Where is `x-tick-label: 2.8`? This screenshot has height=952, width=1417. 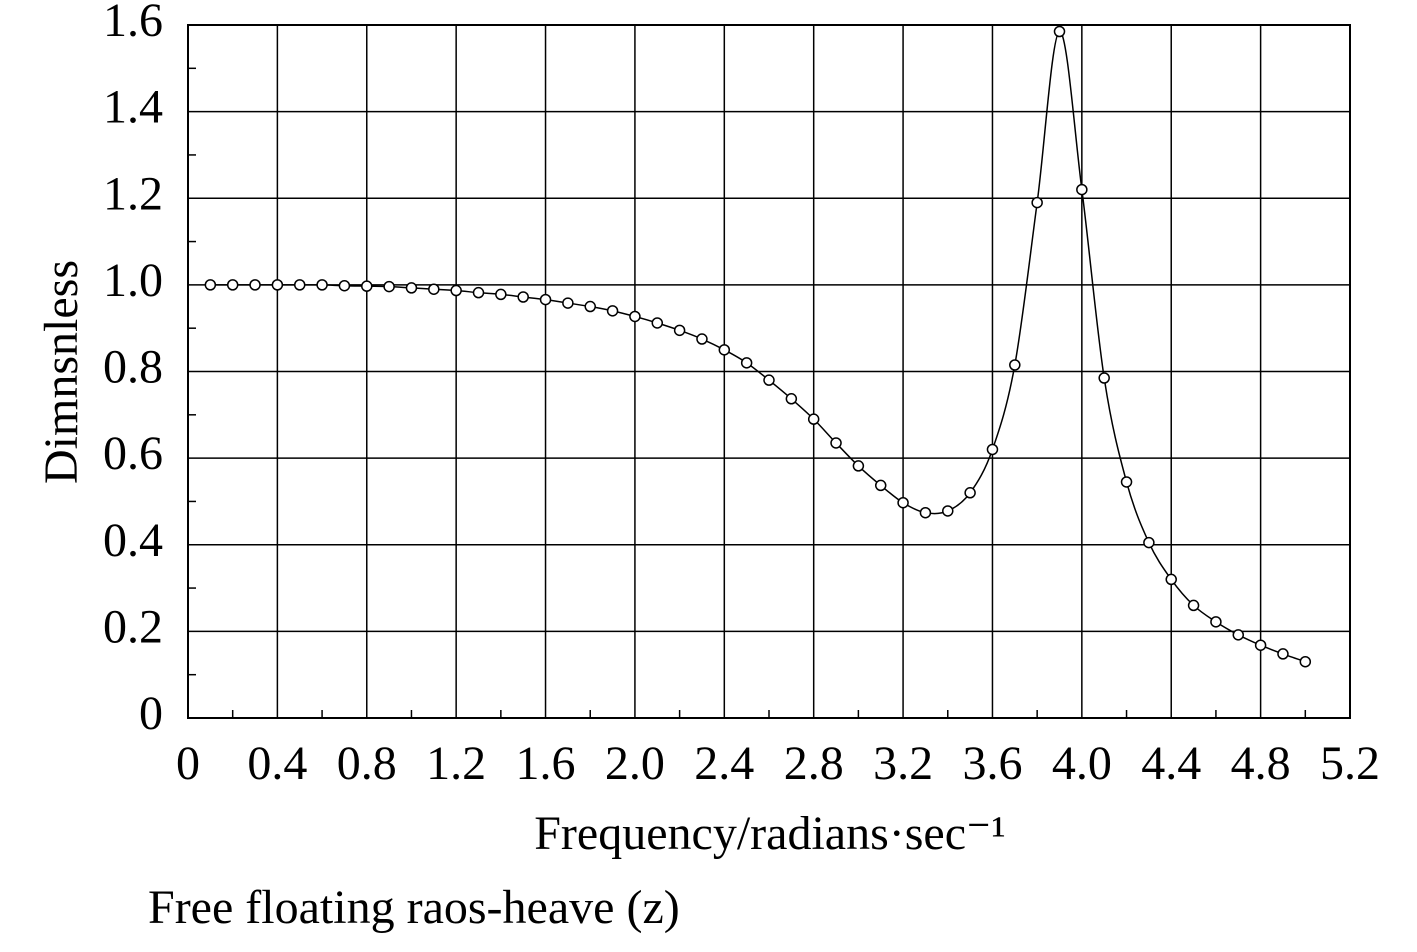
x-tick-label: 2.8 is located at coordinates (814, 763).